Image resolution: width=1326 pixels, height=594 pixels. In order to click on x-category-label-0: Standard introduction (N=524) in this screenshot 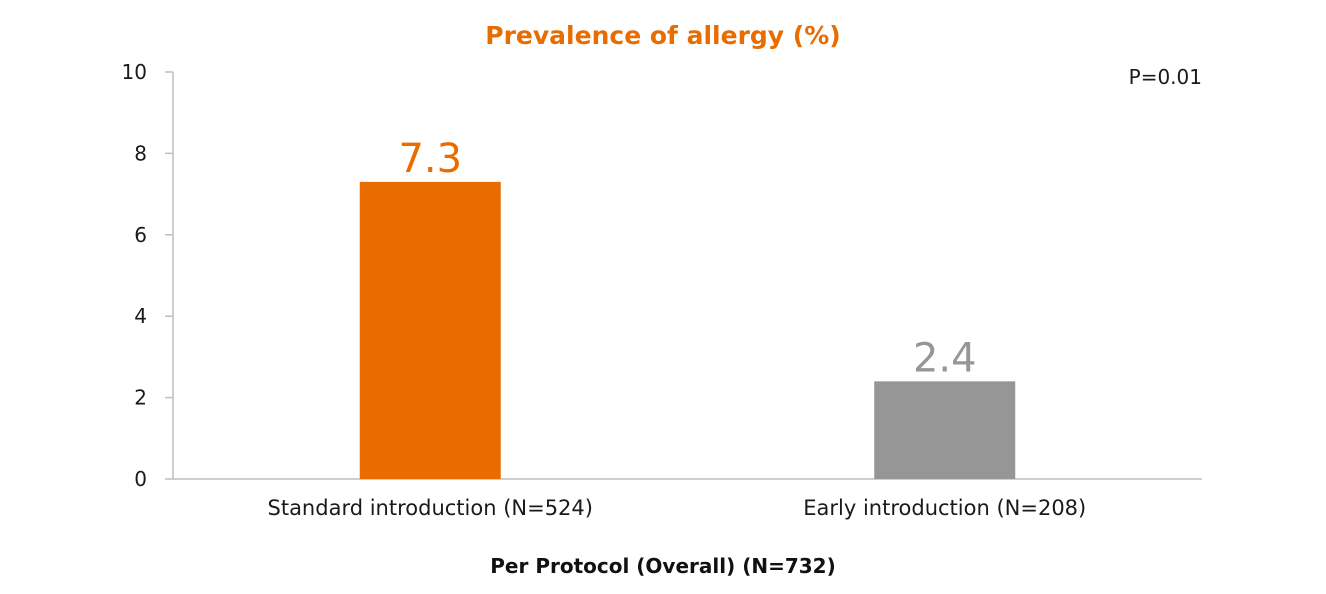, I will do `click(430, 508)`.